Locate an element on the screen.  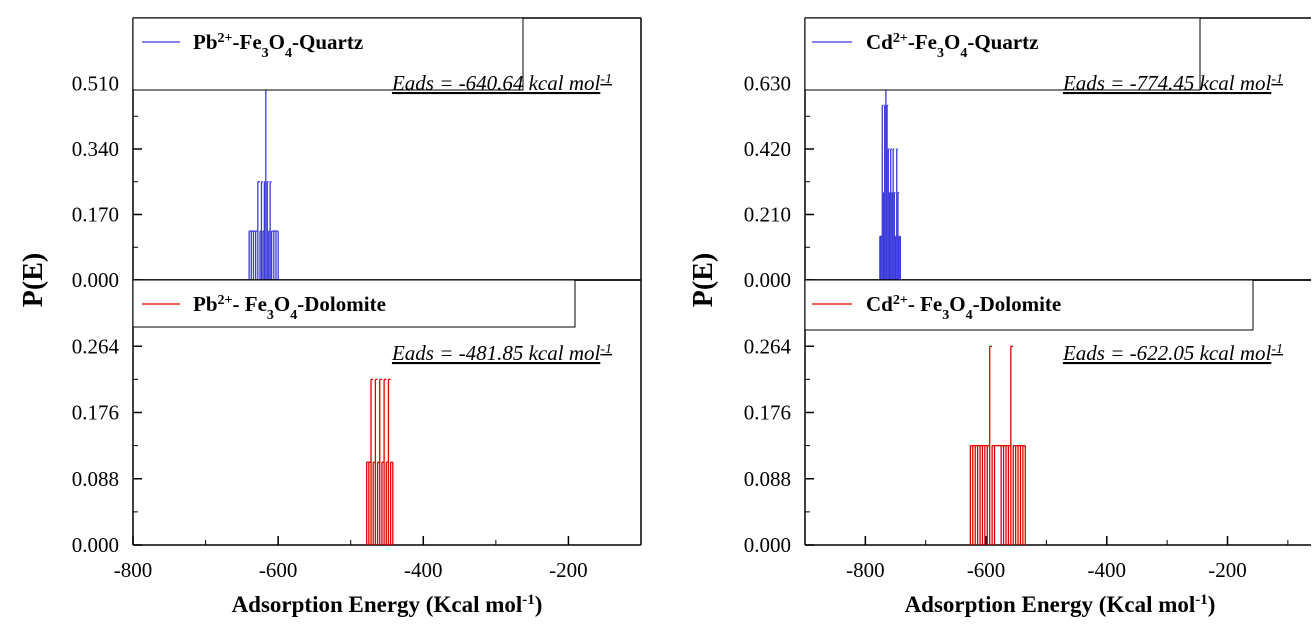
y-tick-label: 0.420 is located at coordinates (767, 149).